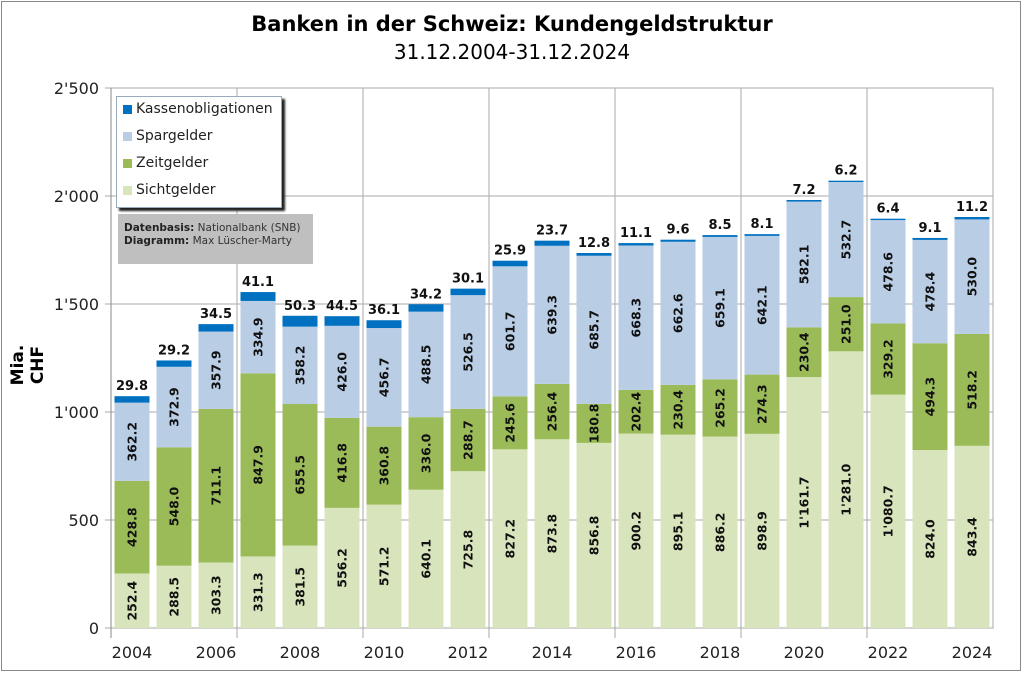 The height and width of the screenshot is (674, 1024). Describe the element at coordinates (216, 314) in the screenshot. I see `data-label: 34.5` at that location.